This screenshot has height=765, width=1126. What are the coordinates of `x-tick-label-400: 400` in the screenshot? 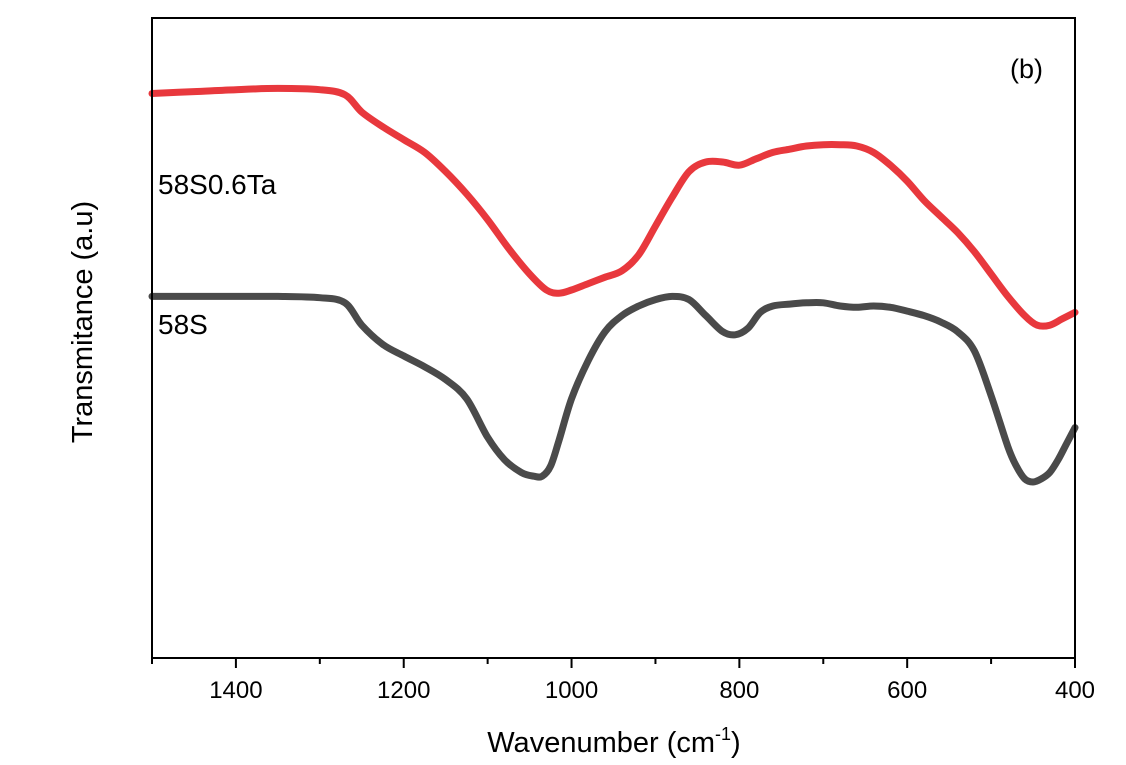 It's located at (1075, 690).